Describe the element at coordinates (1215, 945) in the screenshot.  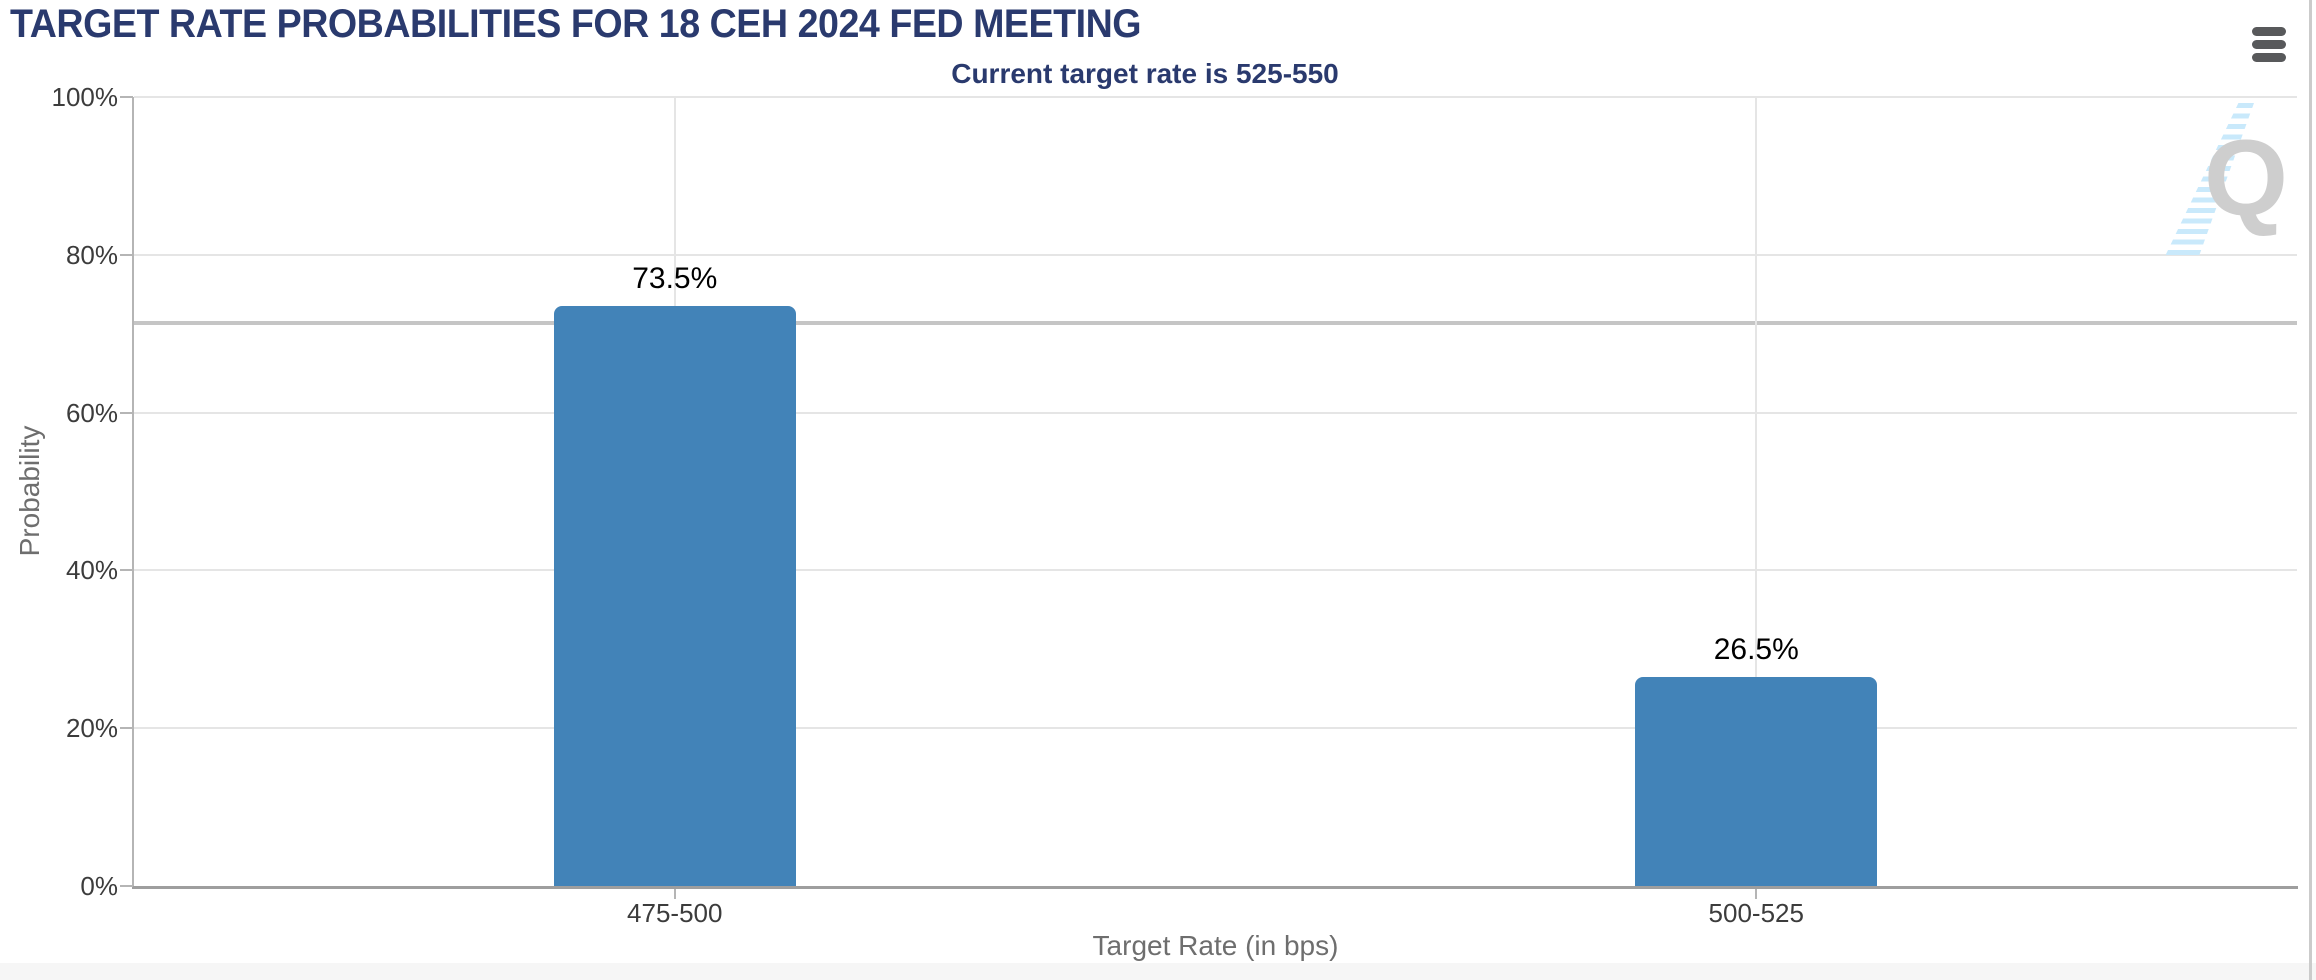
I see `x-axis-title: Target Rate (in bps)` at that location.